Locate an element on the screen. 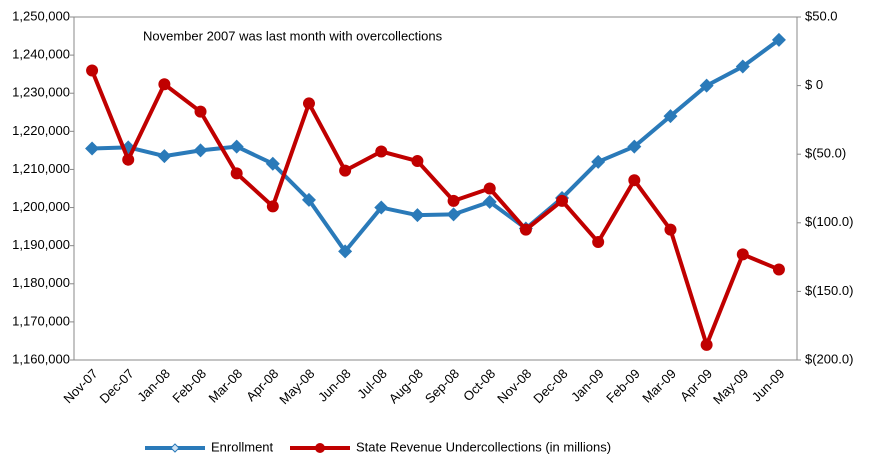  y2-tick-label: $ 0 is located at coordinates (814, 84).